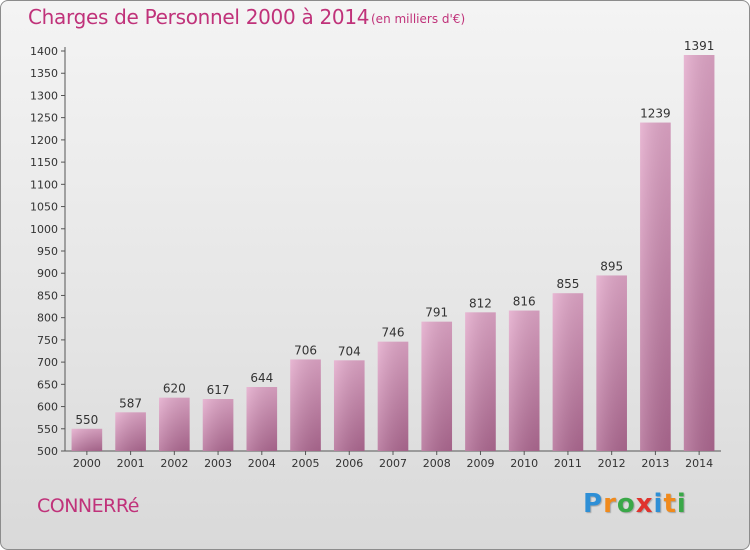 Image resolution: width=750 pixels, height=550 pixels. Describe the element at coordinates (130, 403) in the screenshot. I see `data-label-2001: 587` at that location.